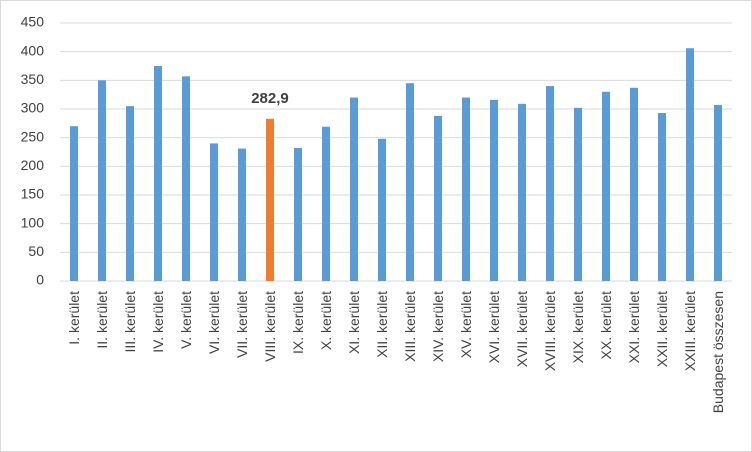 Image resolution: width=752 pixels, height=452 pixels. Describe the element at coordinates (40, 280) in the screenshot. I see `y-tick-label: 0` at that location.